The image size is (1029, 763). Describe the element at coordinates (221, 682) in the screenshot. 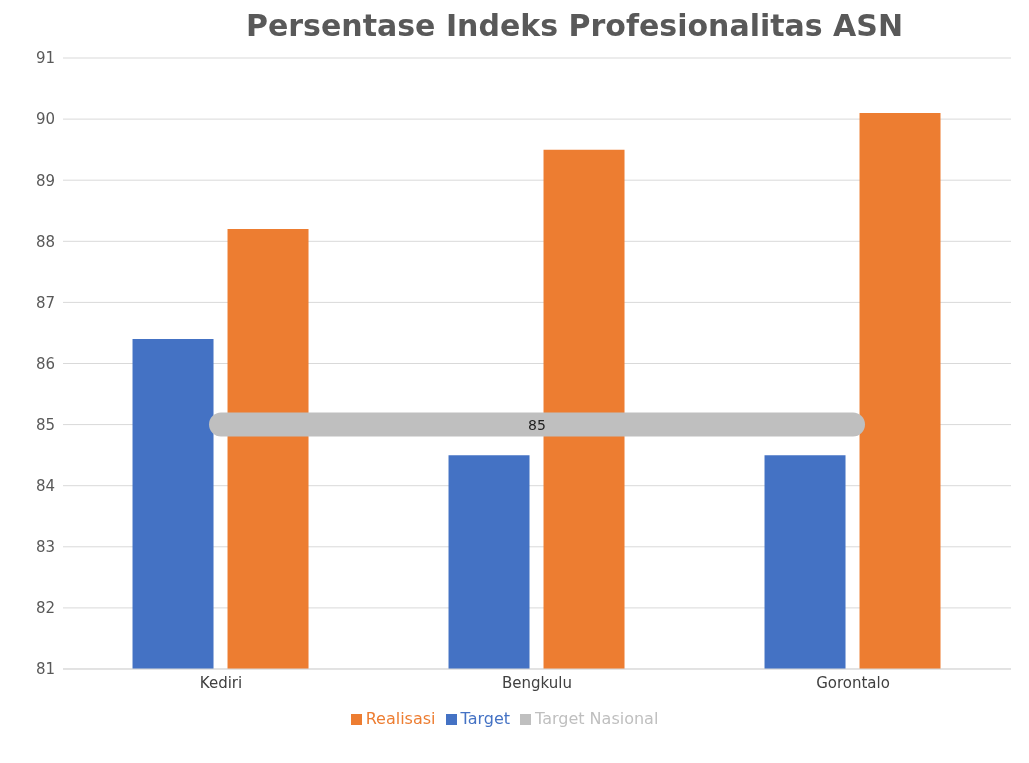

I see `x-tick-label: Kediri` at that location.